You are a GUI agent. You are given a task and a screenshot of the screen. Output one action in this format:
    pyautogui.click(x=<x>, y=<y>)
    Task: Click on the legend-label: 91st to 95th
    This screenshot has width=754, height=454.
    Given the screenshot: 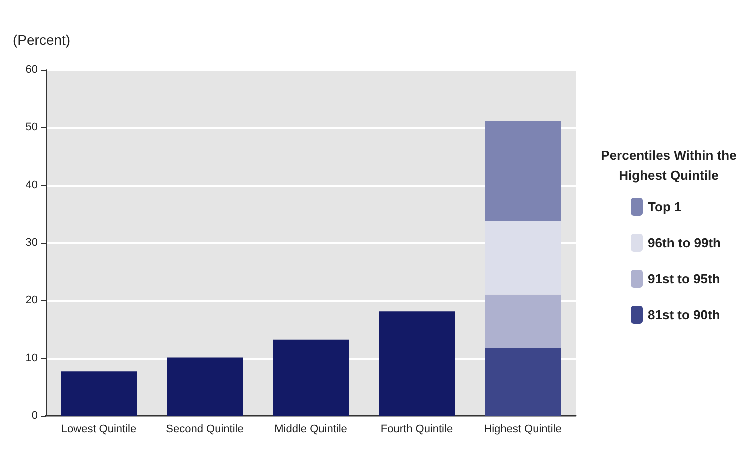 What is the action you would take?
    pyautogui.click(x=684, y=279)
    